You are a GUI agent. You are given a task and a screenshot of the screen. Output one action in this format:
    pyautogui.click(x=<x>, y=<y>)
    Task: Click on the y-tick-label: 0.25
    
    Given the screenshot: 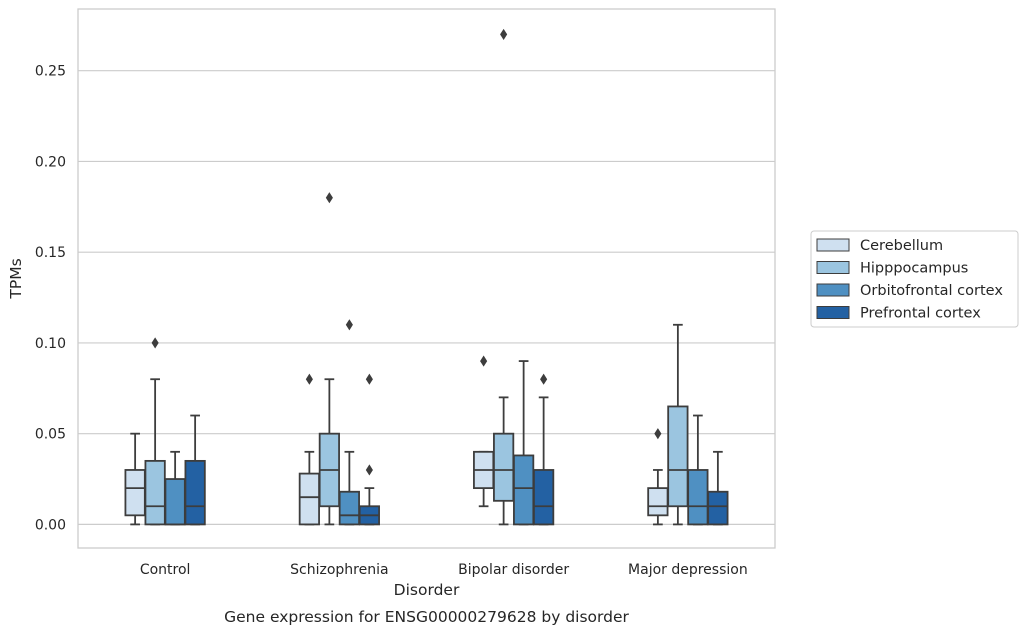 What is the action you would take?
    pyautogui.click(x=50, y=72)
    